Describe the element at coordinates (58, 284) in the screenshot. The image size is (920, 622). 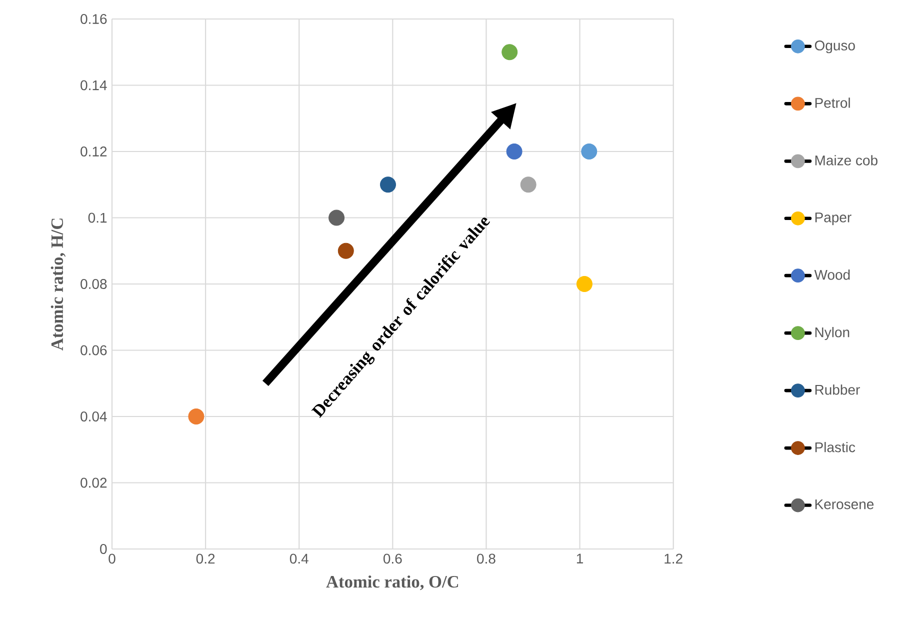
I see `y-axis-title: Atomic ratio, H/C` at that location.